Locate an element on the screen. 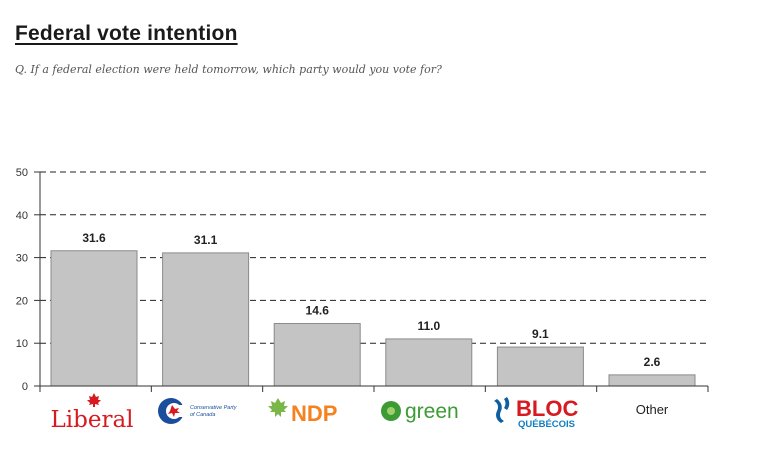  y-tick-label: 20 is located at coordinates (22, 301).